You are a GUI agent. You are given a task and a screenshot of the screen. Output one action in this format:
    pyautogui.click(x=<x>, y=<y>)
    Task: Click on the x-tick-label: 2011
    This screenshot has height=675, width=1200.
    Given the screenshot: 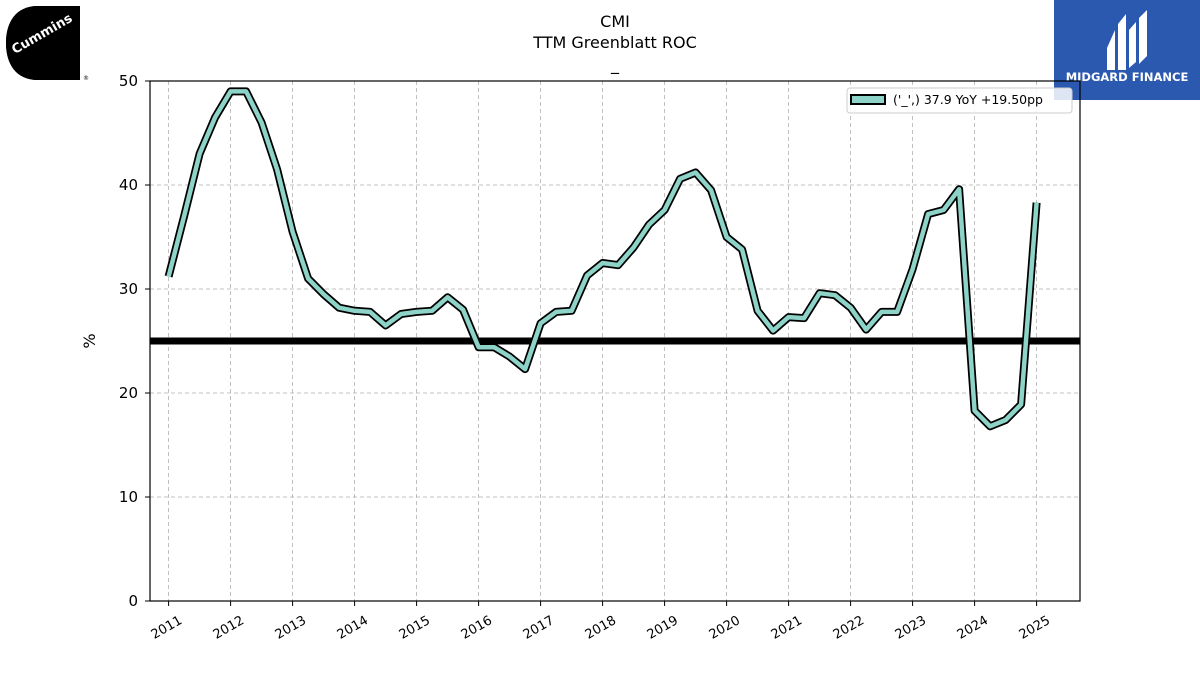 What is the action you would take?
    pyautogui.click(x=167, y=628)
    